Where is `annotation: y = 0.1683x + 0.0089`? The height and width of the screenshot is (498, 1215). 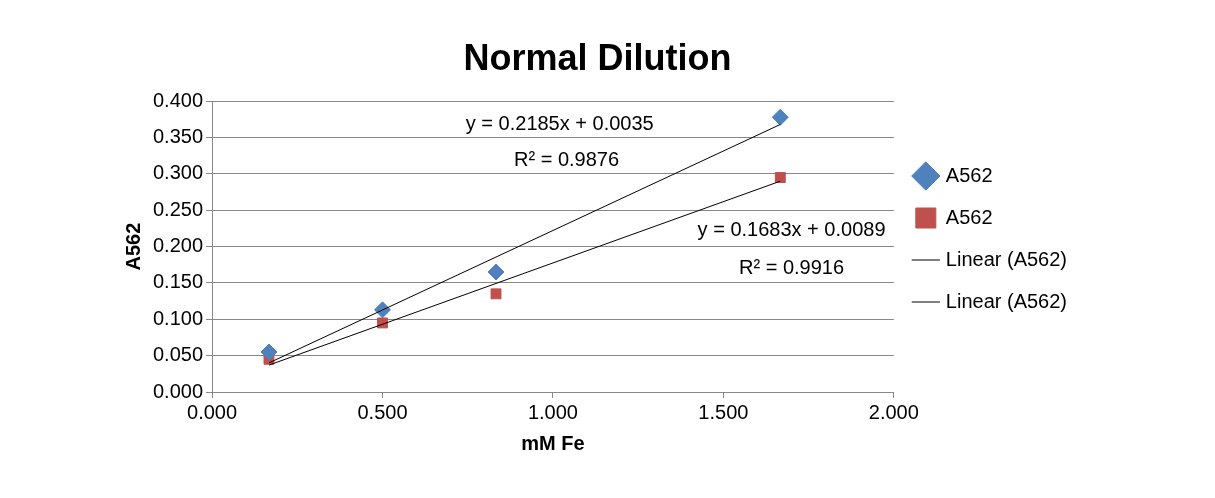 annotation: y = 0.1683x + 0.0089 is located at coordinates (791, 229).